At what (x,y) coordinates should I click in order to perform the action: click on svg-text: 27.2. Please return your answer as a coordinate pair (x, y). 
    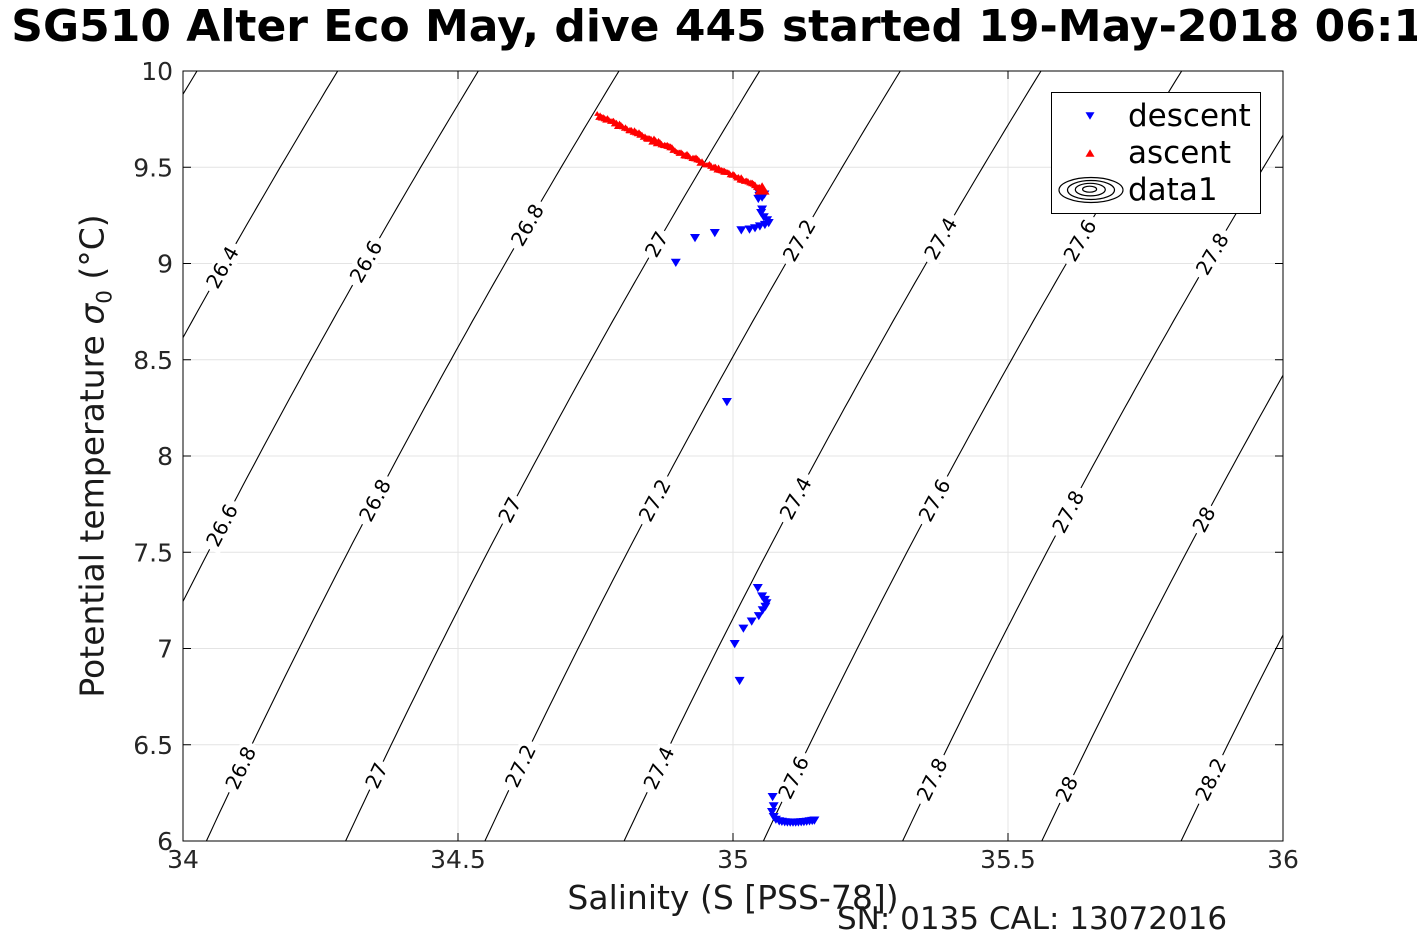
    Looking at the image, I should click on (520, 766).